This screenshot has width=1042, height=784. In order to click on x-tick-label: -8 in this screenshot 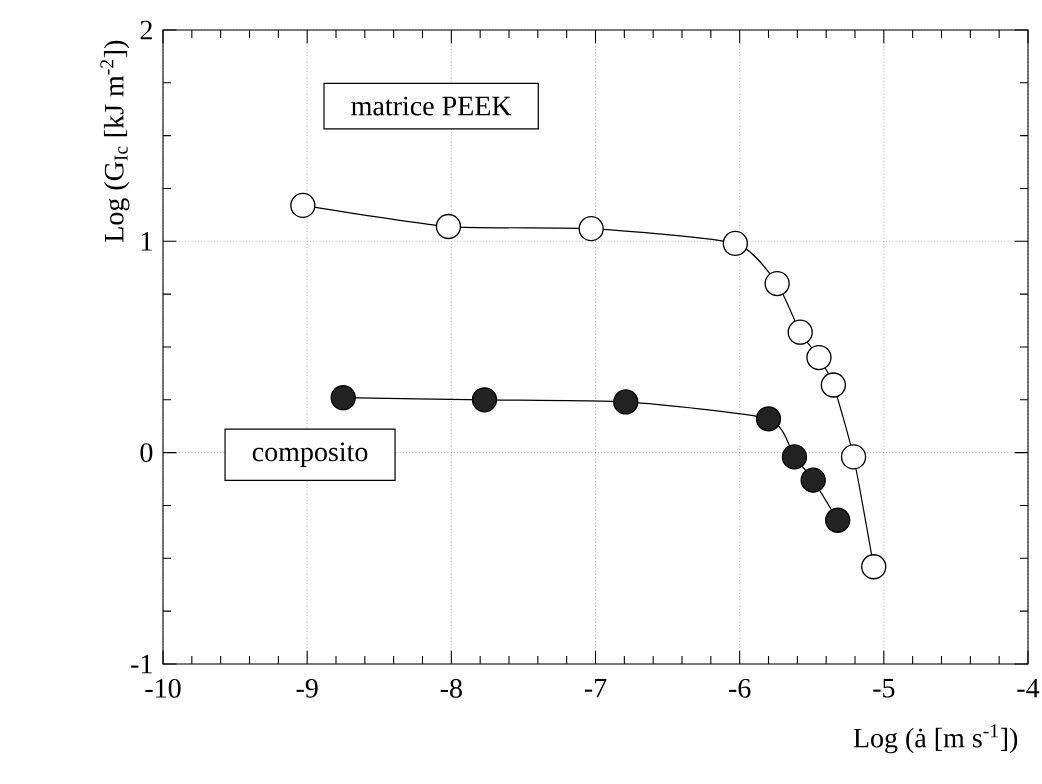, I will do `click(451, 688)`.